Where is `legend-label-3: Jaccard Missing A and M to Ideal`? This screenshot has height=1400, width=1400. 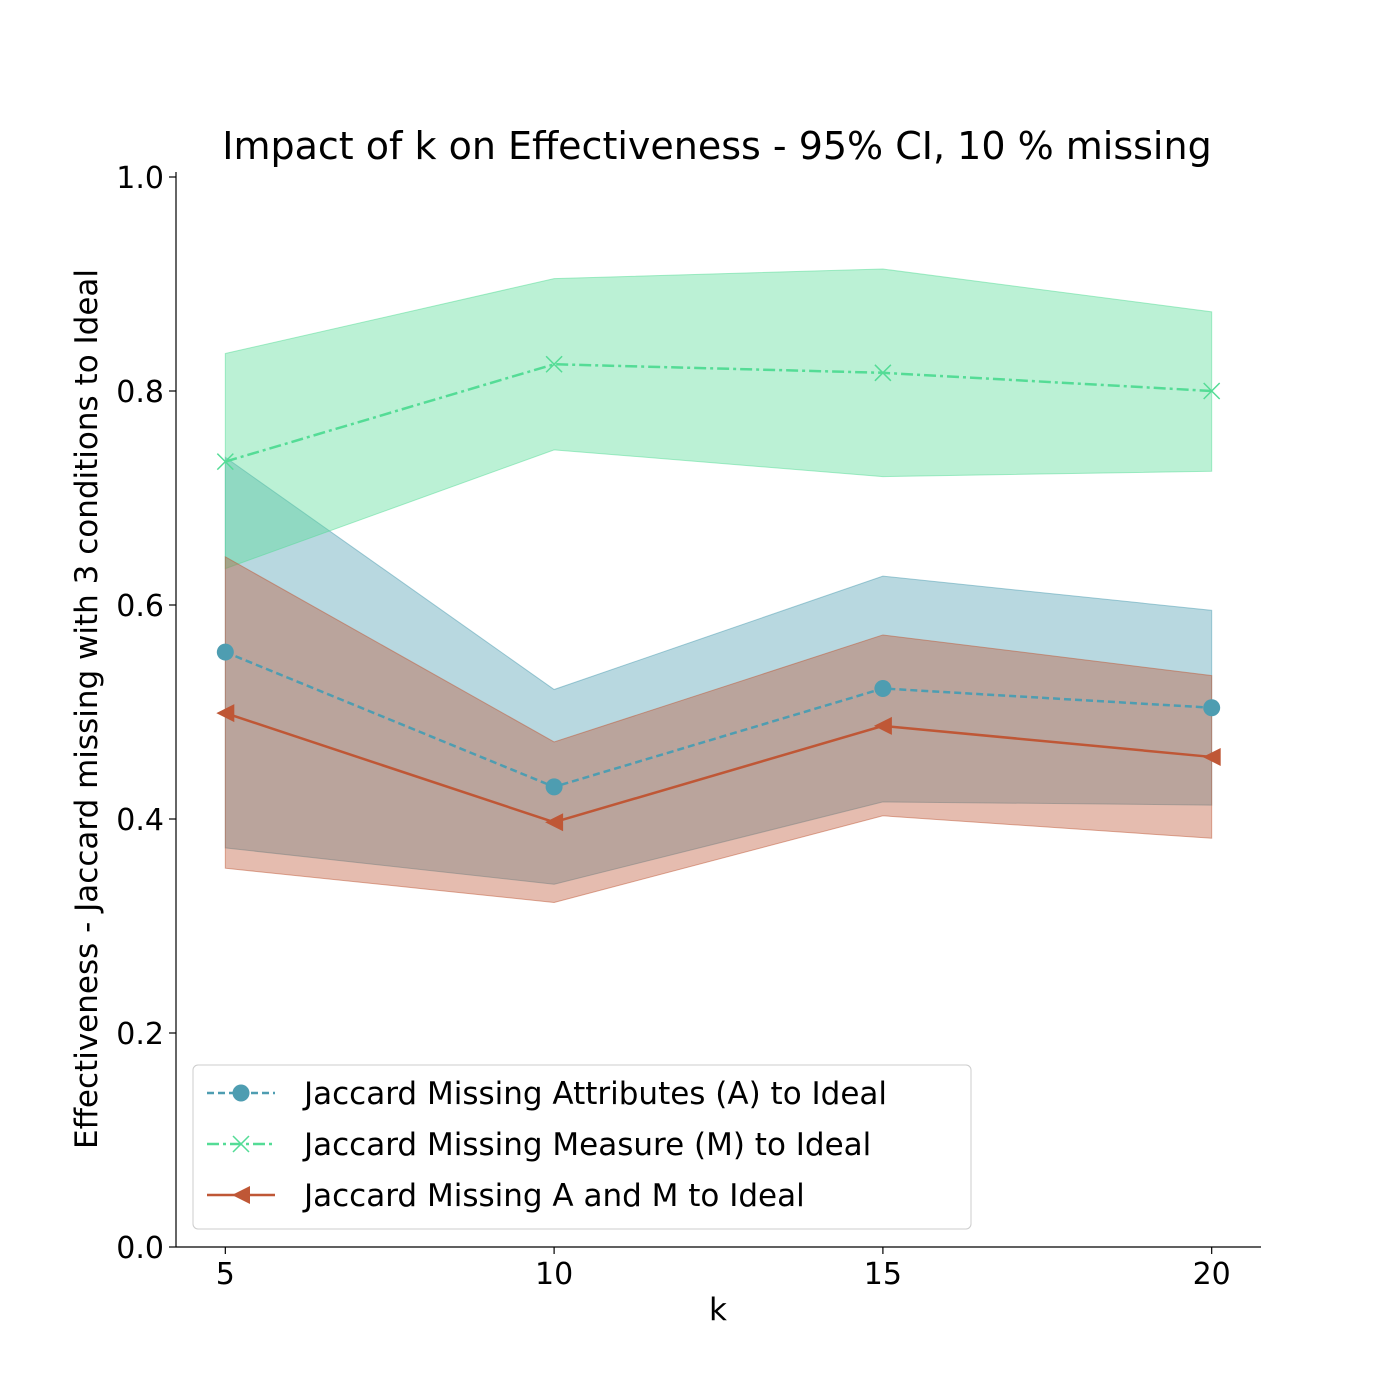
legend-label-3: Jaccard Missing A and M to Ideal is located at coordinates (553, 1196).